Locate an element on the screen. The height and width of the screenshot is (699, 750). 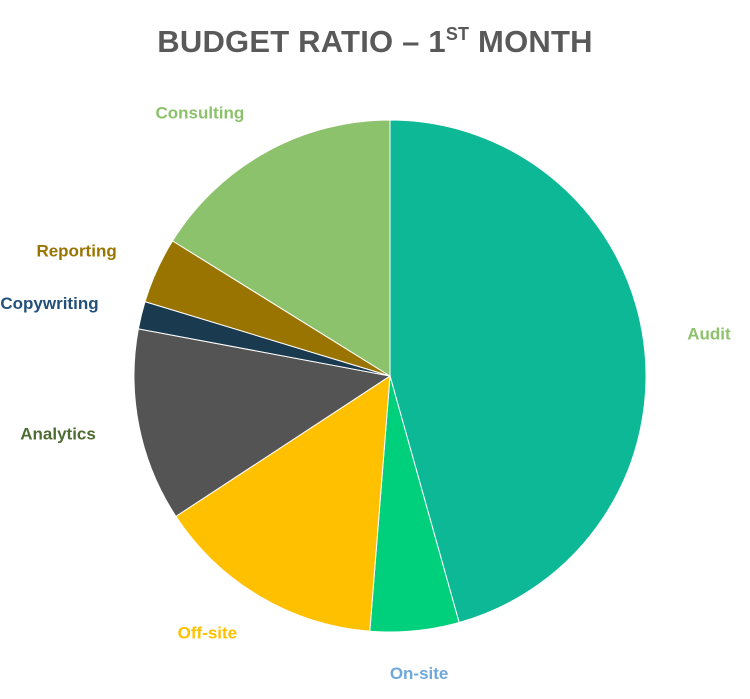
pie-label-audit: Audit is located at coordinates (709, 334).